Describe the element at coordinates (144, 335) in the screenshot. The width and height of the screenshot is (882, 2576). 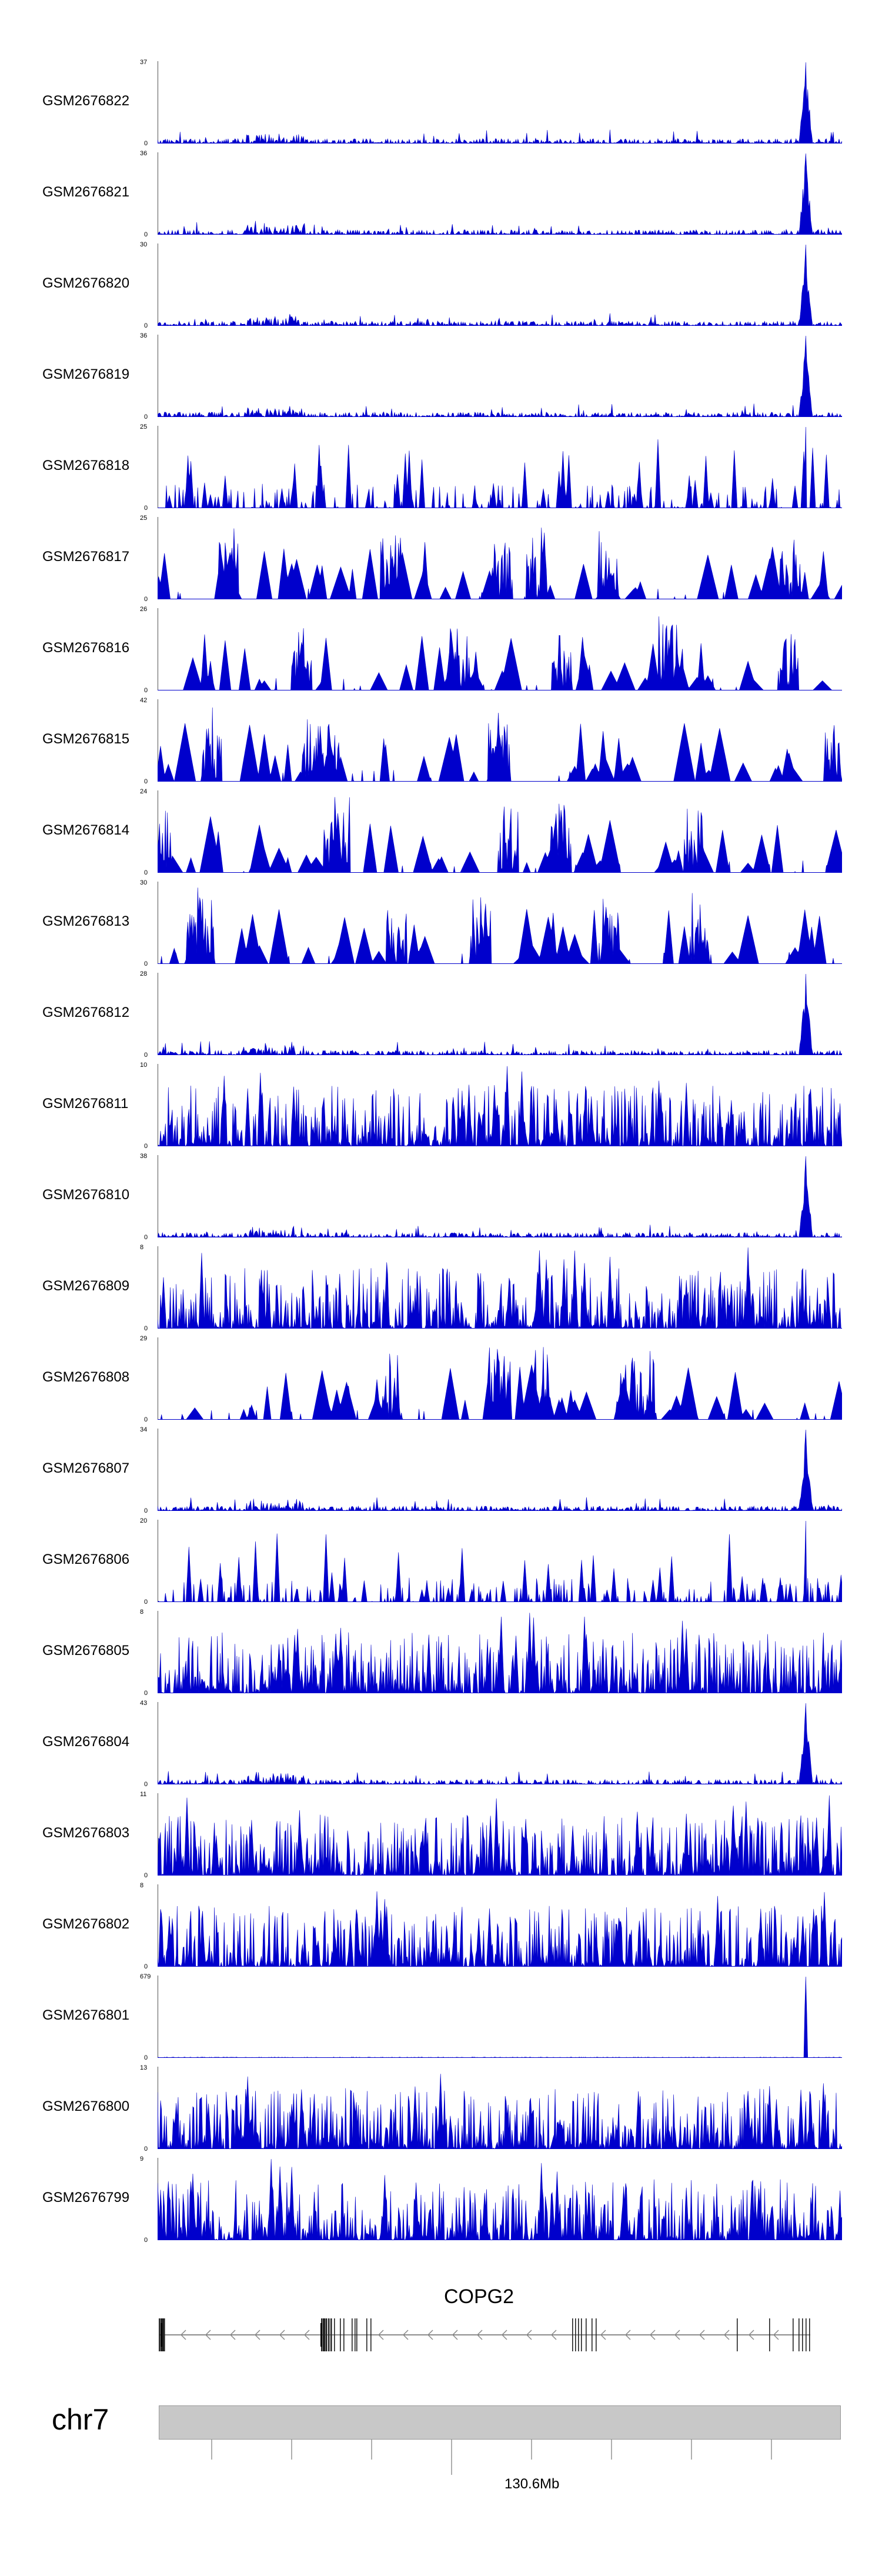
I see `track-max-value: 36` at that location.